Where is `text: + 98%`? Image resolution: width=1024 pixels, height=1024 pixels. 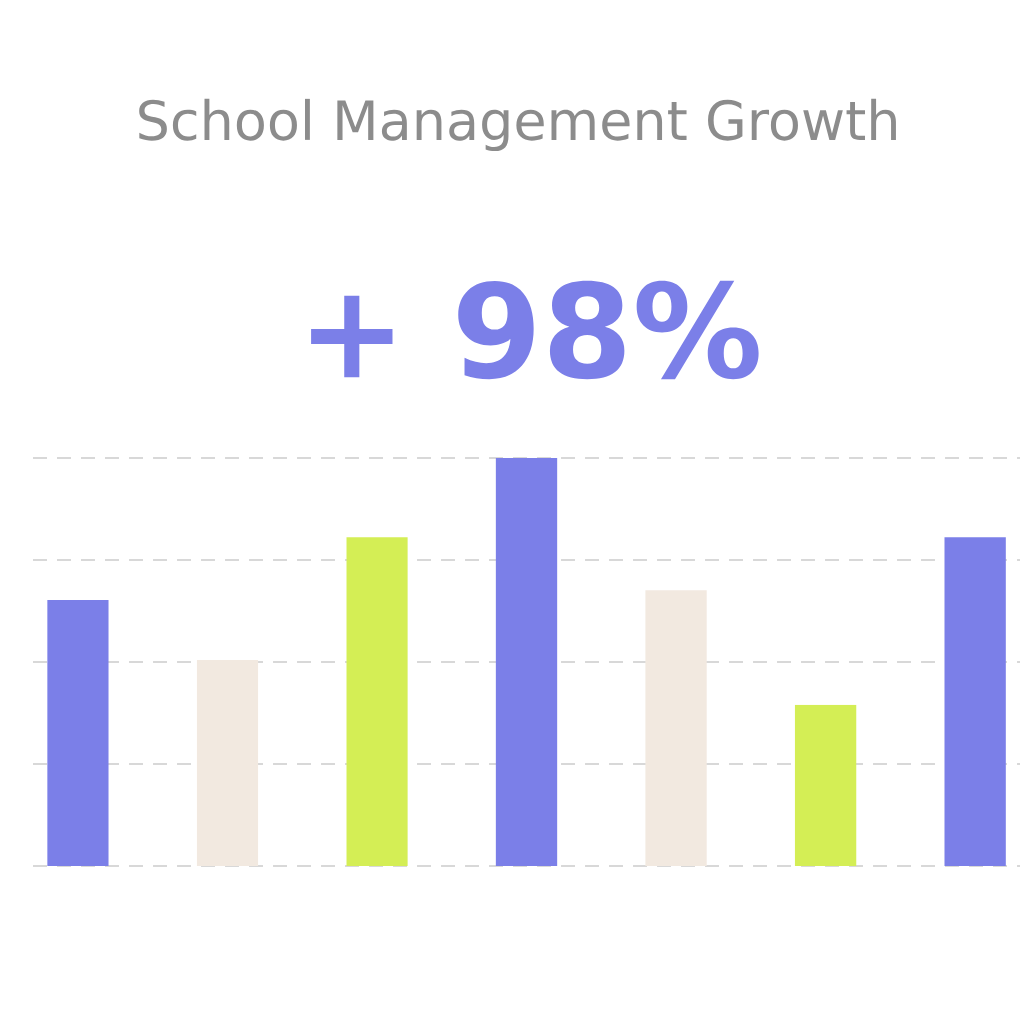
text: + 98% is located at coordinates (535, 330).